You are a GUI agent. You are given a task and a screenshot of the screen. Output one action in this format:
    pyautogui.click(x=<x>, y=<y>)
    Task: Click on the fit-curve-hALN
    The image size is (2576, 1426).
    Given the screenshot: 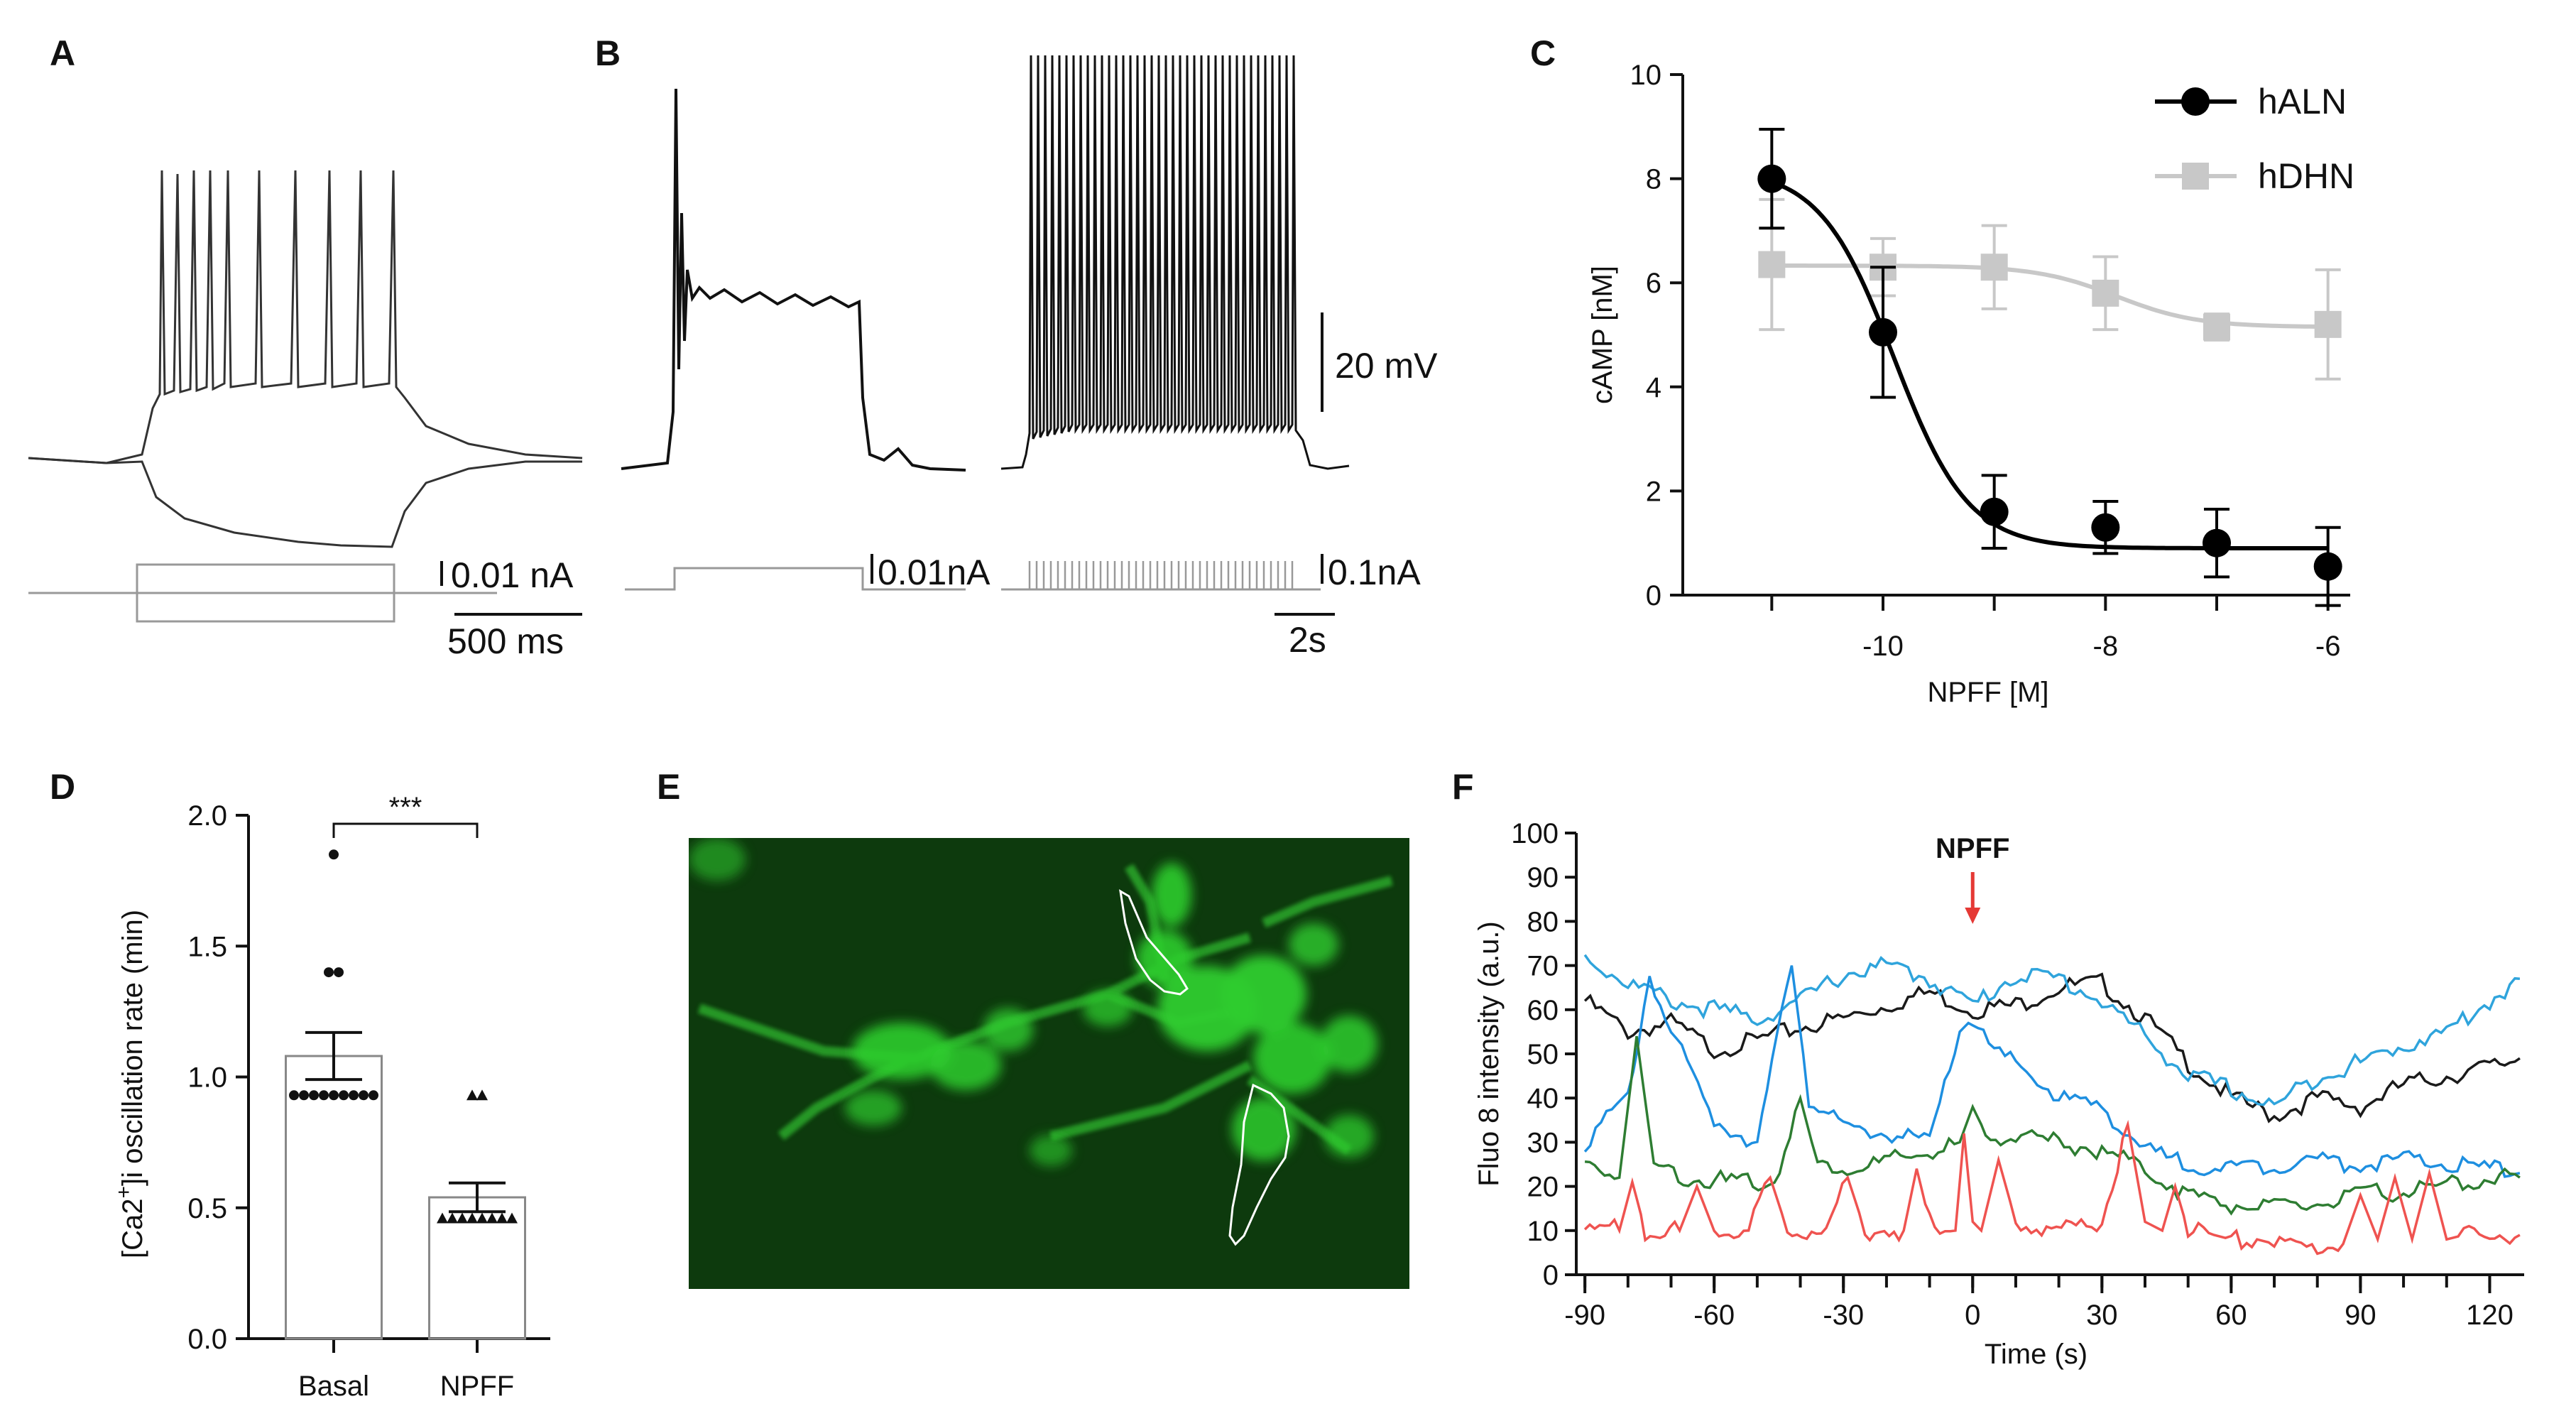 What is the action you would take?
    pyautogui.click(x=2049, y=365)
    